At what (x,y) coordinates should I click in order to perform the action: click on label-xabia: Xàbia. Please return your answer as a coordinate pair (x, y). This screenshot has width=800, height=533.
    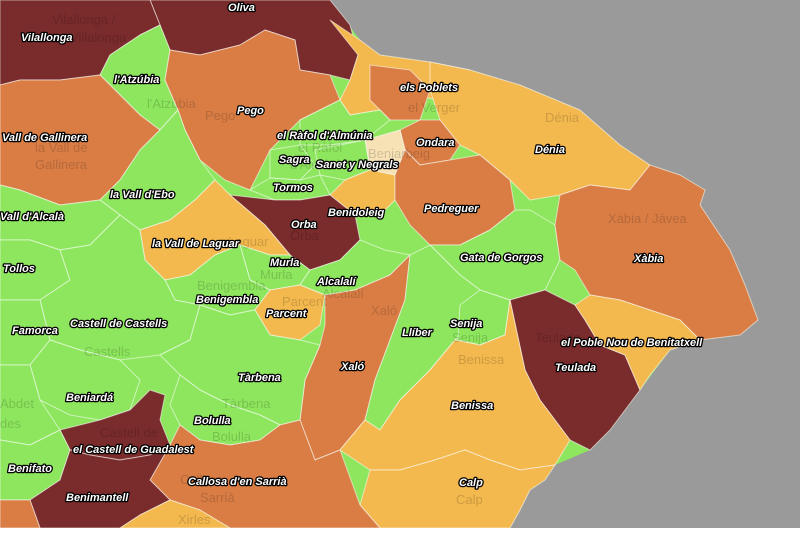
    Looking at the image, I should click on (648, 259).